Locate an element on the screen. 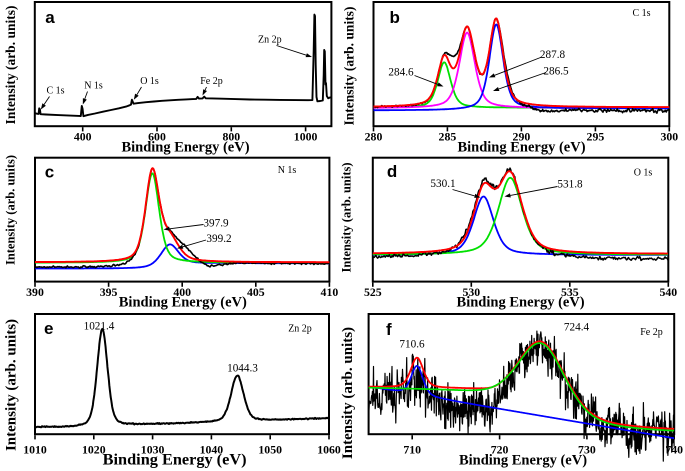  svg-text: 1021.4 is located at coordinates (99, 327).